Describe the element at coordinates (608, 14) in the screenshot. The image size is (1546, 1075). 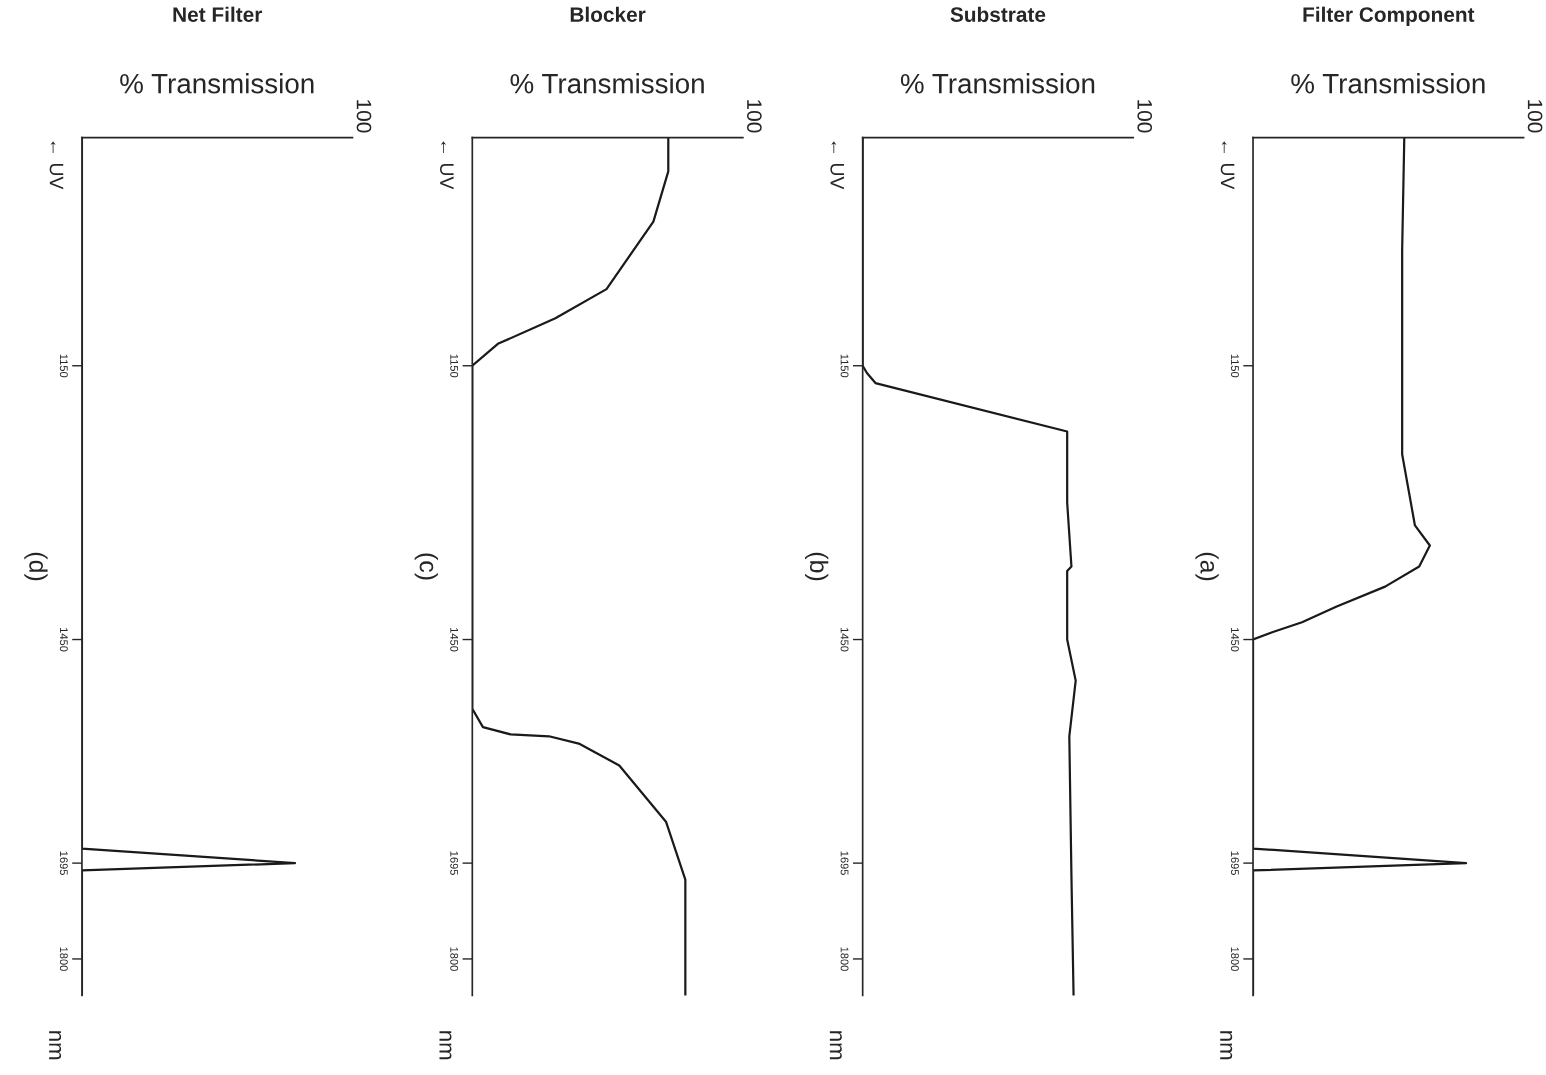
I see `chart-title: Blocker` at that location.